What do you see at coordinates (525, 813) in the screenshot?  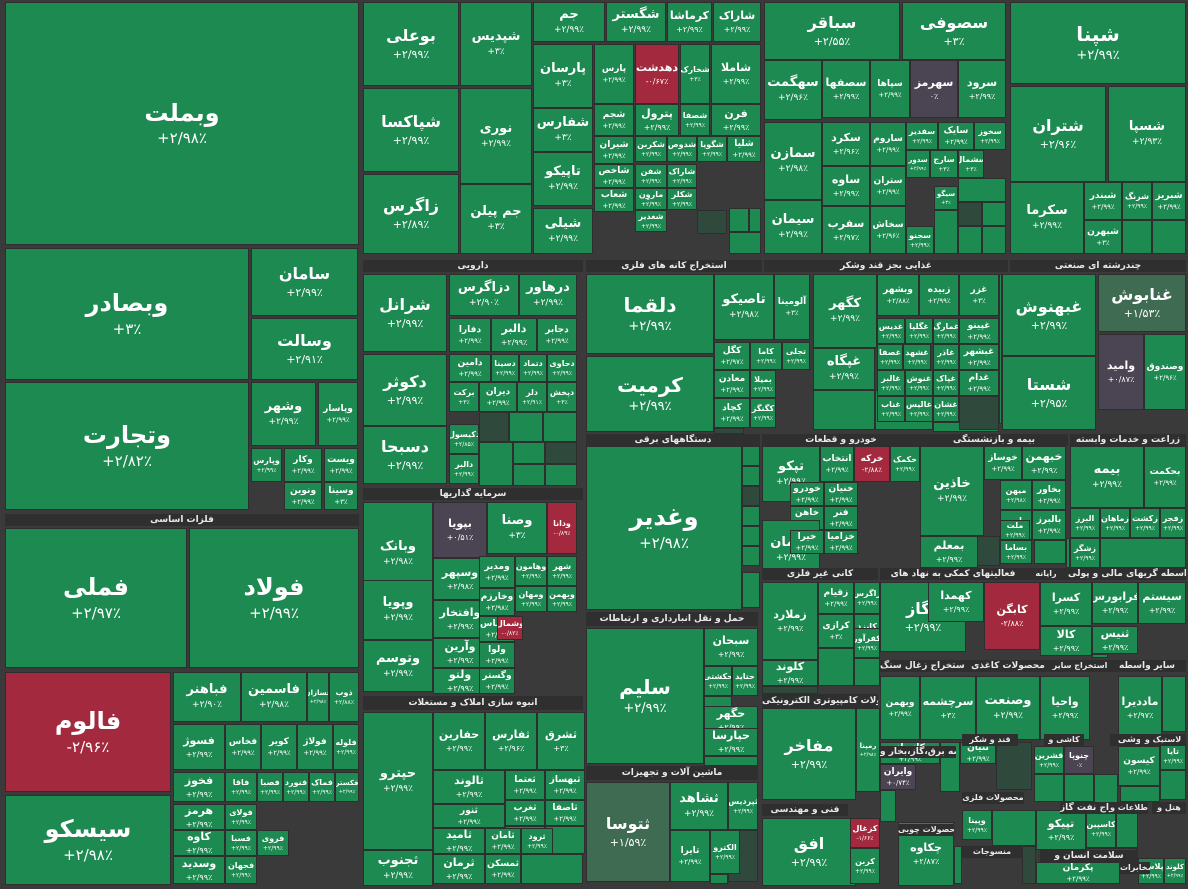 I see `stock-tile: ثغرب +۲/۹۹٪` at bounding box center [525, 813].